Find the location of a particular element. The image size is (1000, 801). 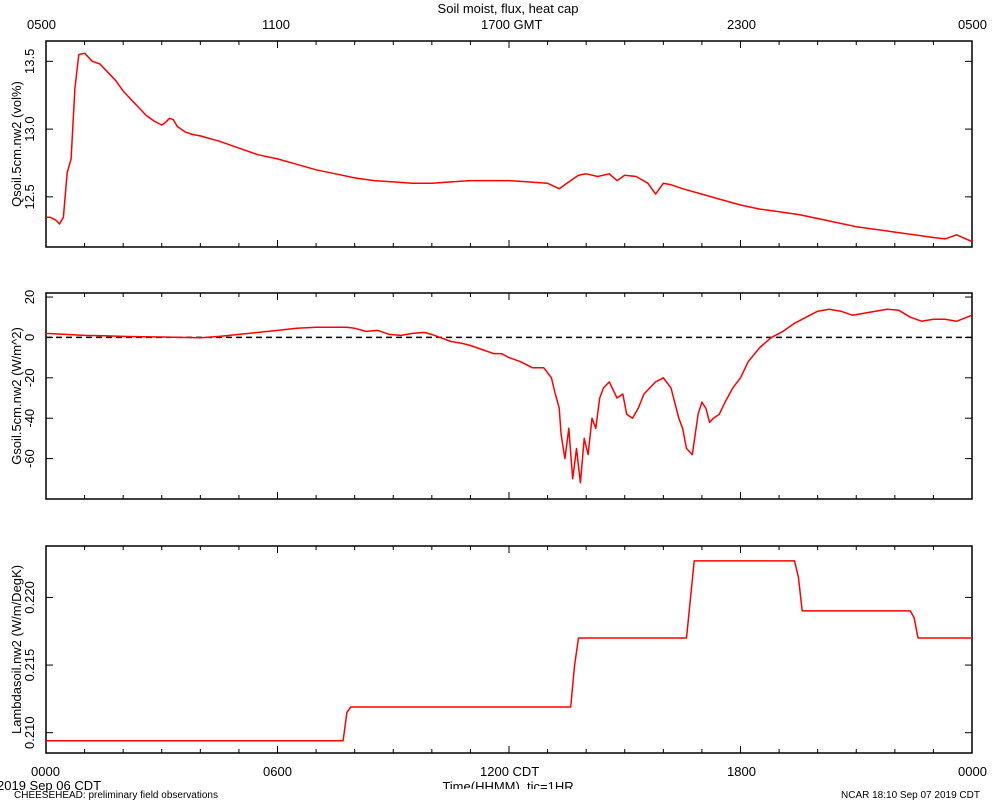

panel-1-ytick-label-1: -40 is located at coordinates (29, 418).